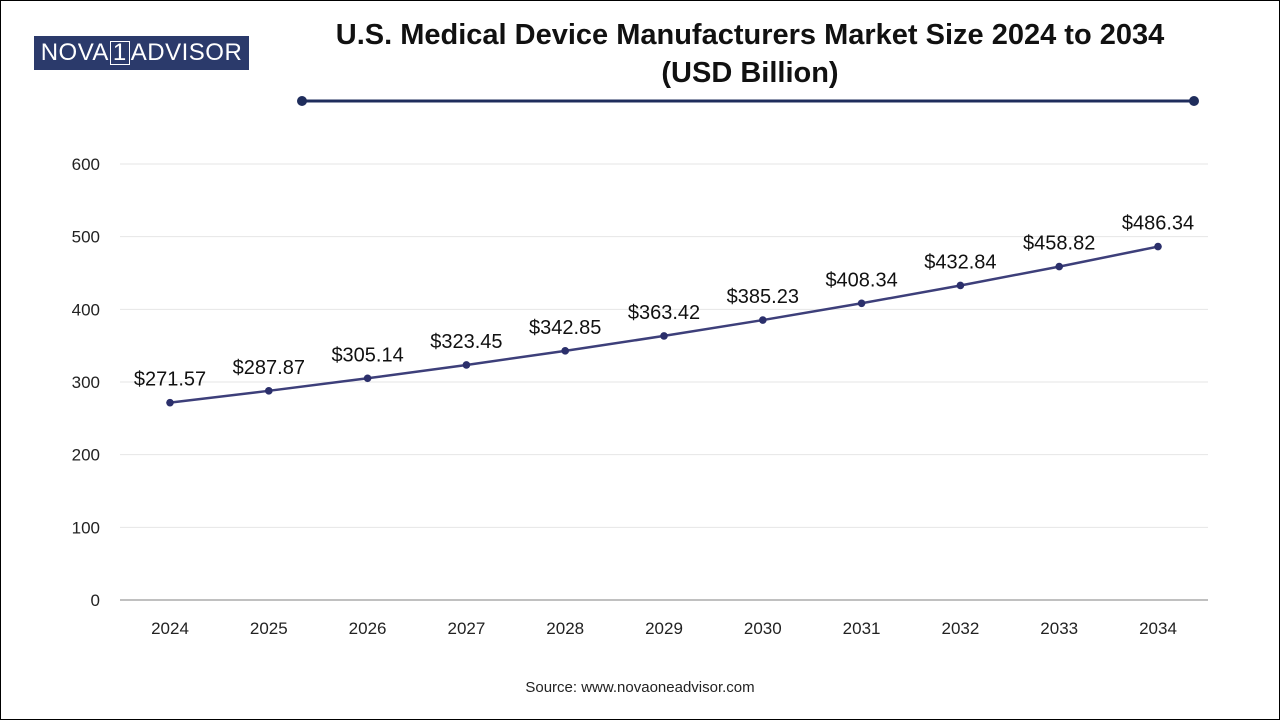 The width and height of the screenshot is (1280, 720). Describe the element at coordinates (748, 101) in the screenshot. I see `title-underline-group` at that location.